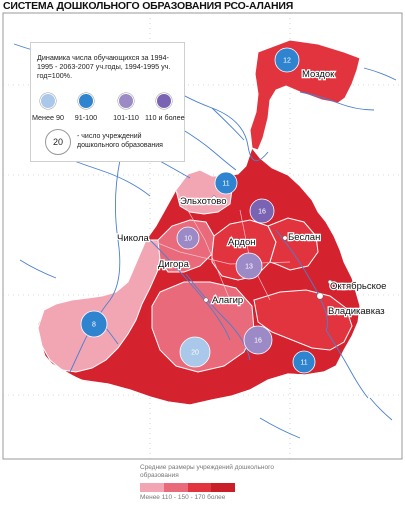 This screenshot has width=405, height=511. I want to click on count-label-mozdok: 12, so click(287, 61).